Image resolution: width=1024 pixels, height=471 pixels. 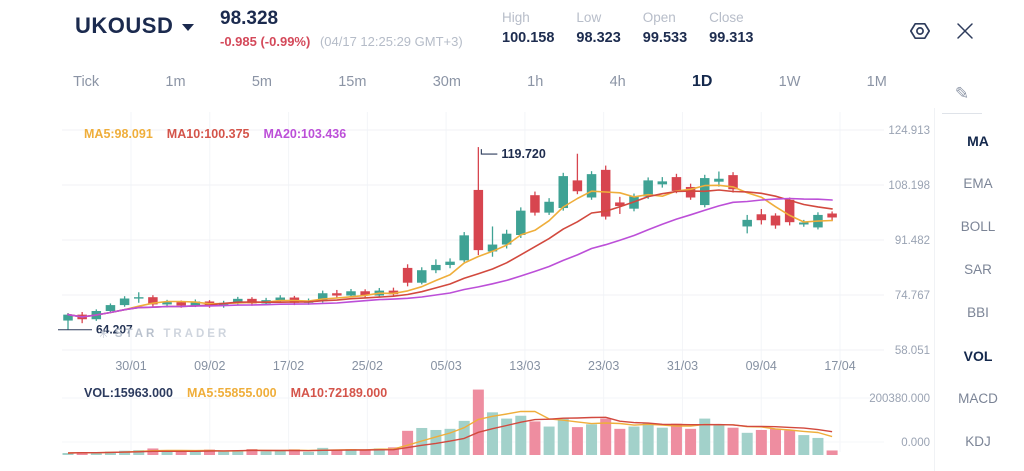 I want to click on sidebar-item-KDJ: KDJ, so click(x=978, y=441).